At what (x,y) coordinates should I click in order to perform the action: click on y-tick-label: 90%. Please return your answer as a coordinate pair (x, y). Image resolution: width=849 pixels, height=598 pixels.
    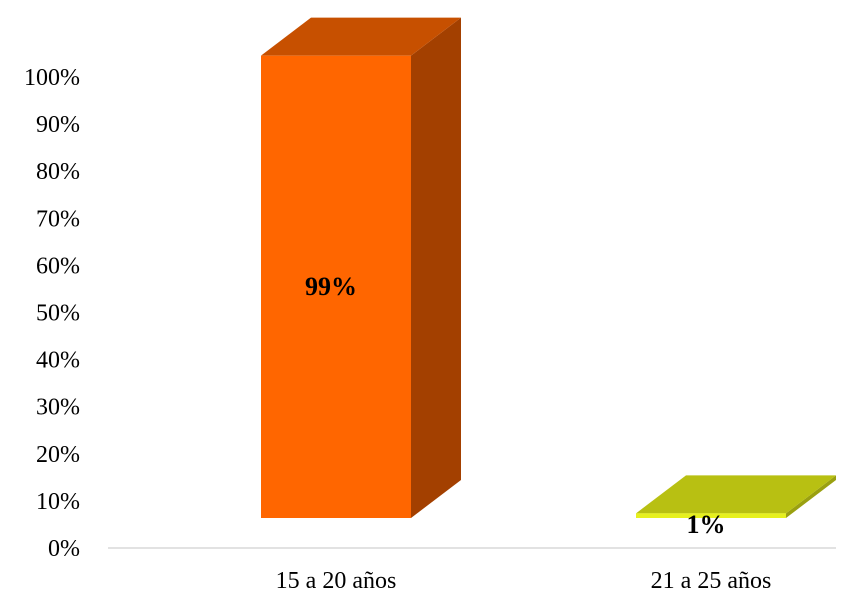
    Looking at the image, I should click on (58, 125).